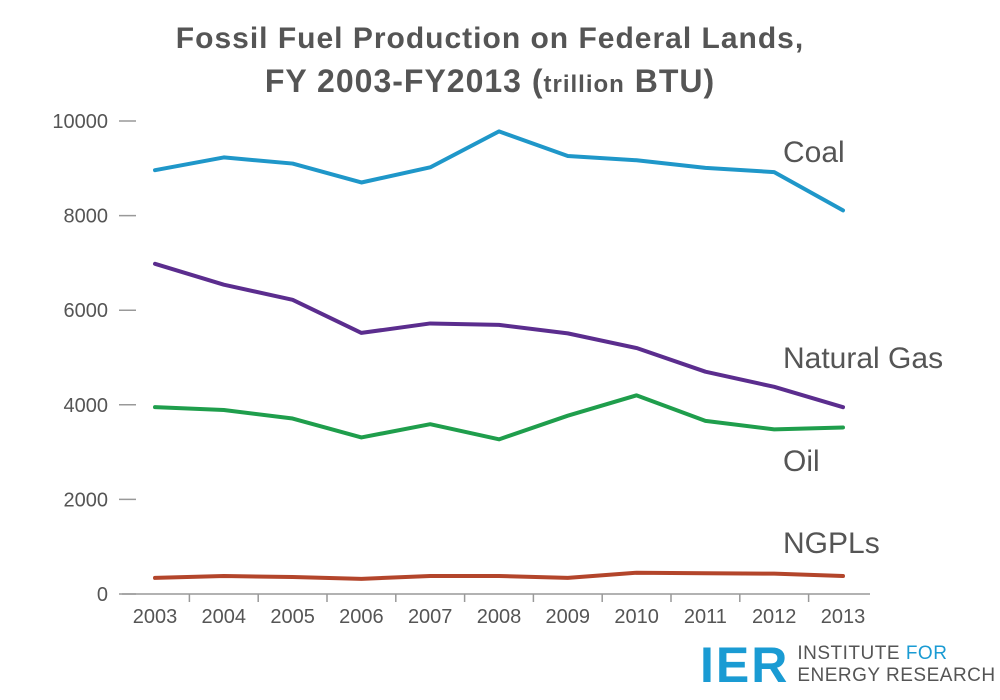  Describe the element at coordinates (801, 461) in the screenshot. I see `series-label-oil: Oil` at that location.